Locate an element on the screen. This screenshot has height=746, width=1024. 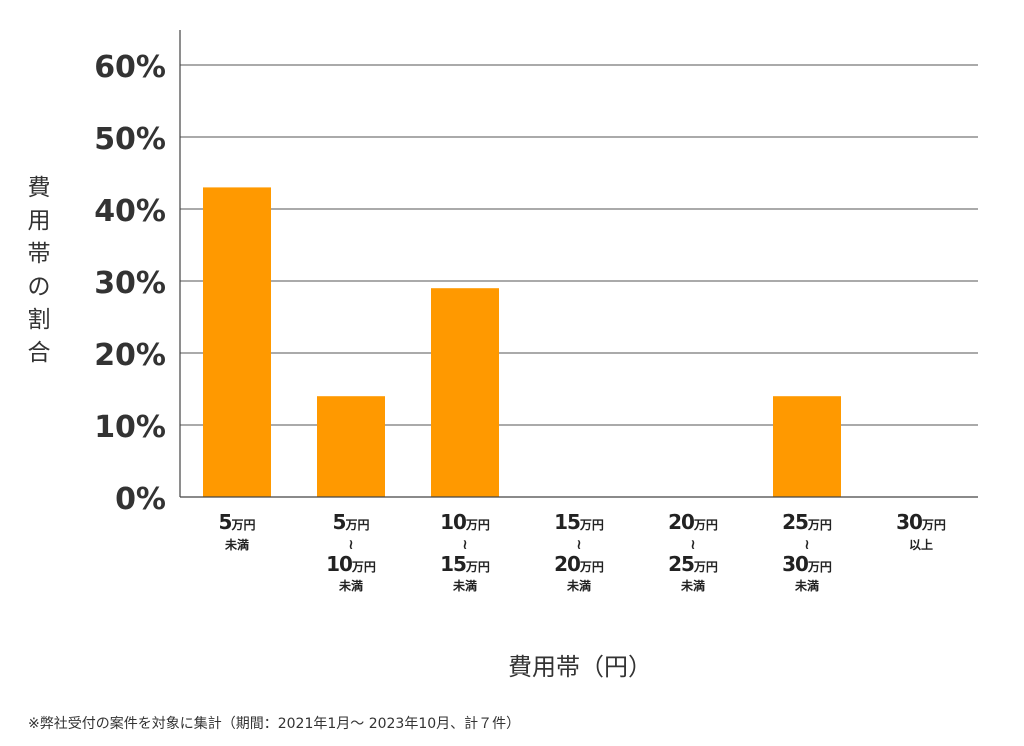
x-tick-label-1-tilde: ≀ is located at coordinates (350, 545).